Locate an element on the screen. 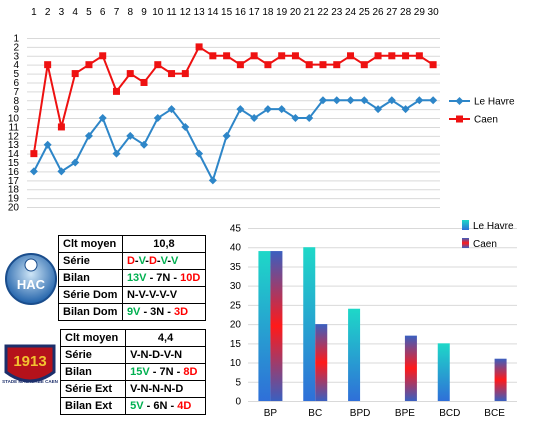 Image resolution: width=550 pixels, height=421 pixels. value-part: - 6N - is located at coordinates (160, 406).